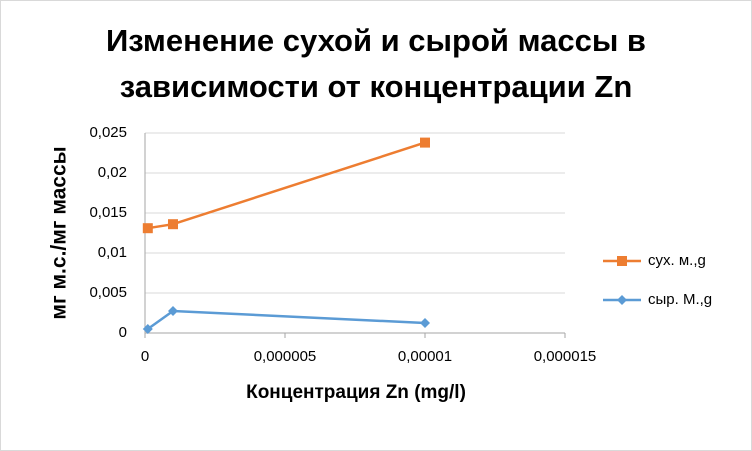 The image size is (752, 451). What do you see at coordinates (565, 356) in the screenshot?
I see `x-tick-label: 0,000015` at bounding box center [565, 356].